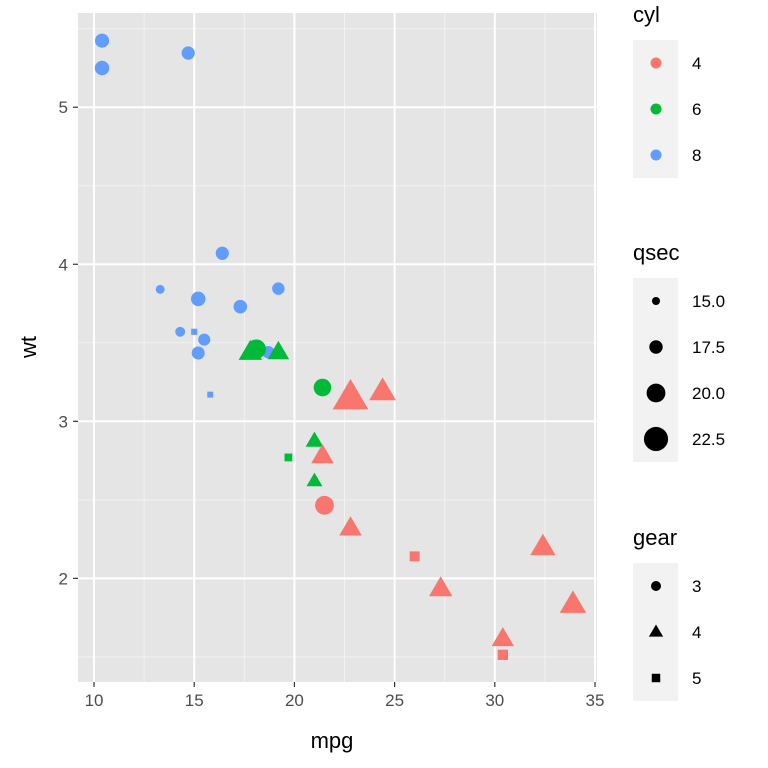 Image resolution: width=768 pixels, height=768 pixels. What do you see at coordinates (708, 393) in the screenshot?
I see `legend-label-20.0: 20.0` at bounding box center [708, 393].